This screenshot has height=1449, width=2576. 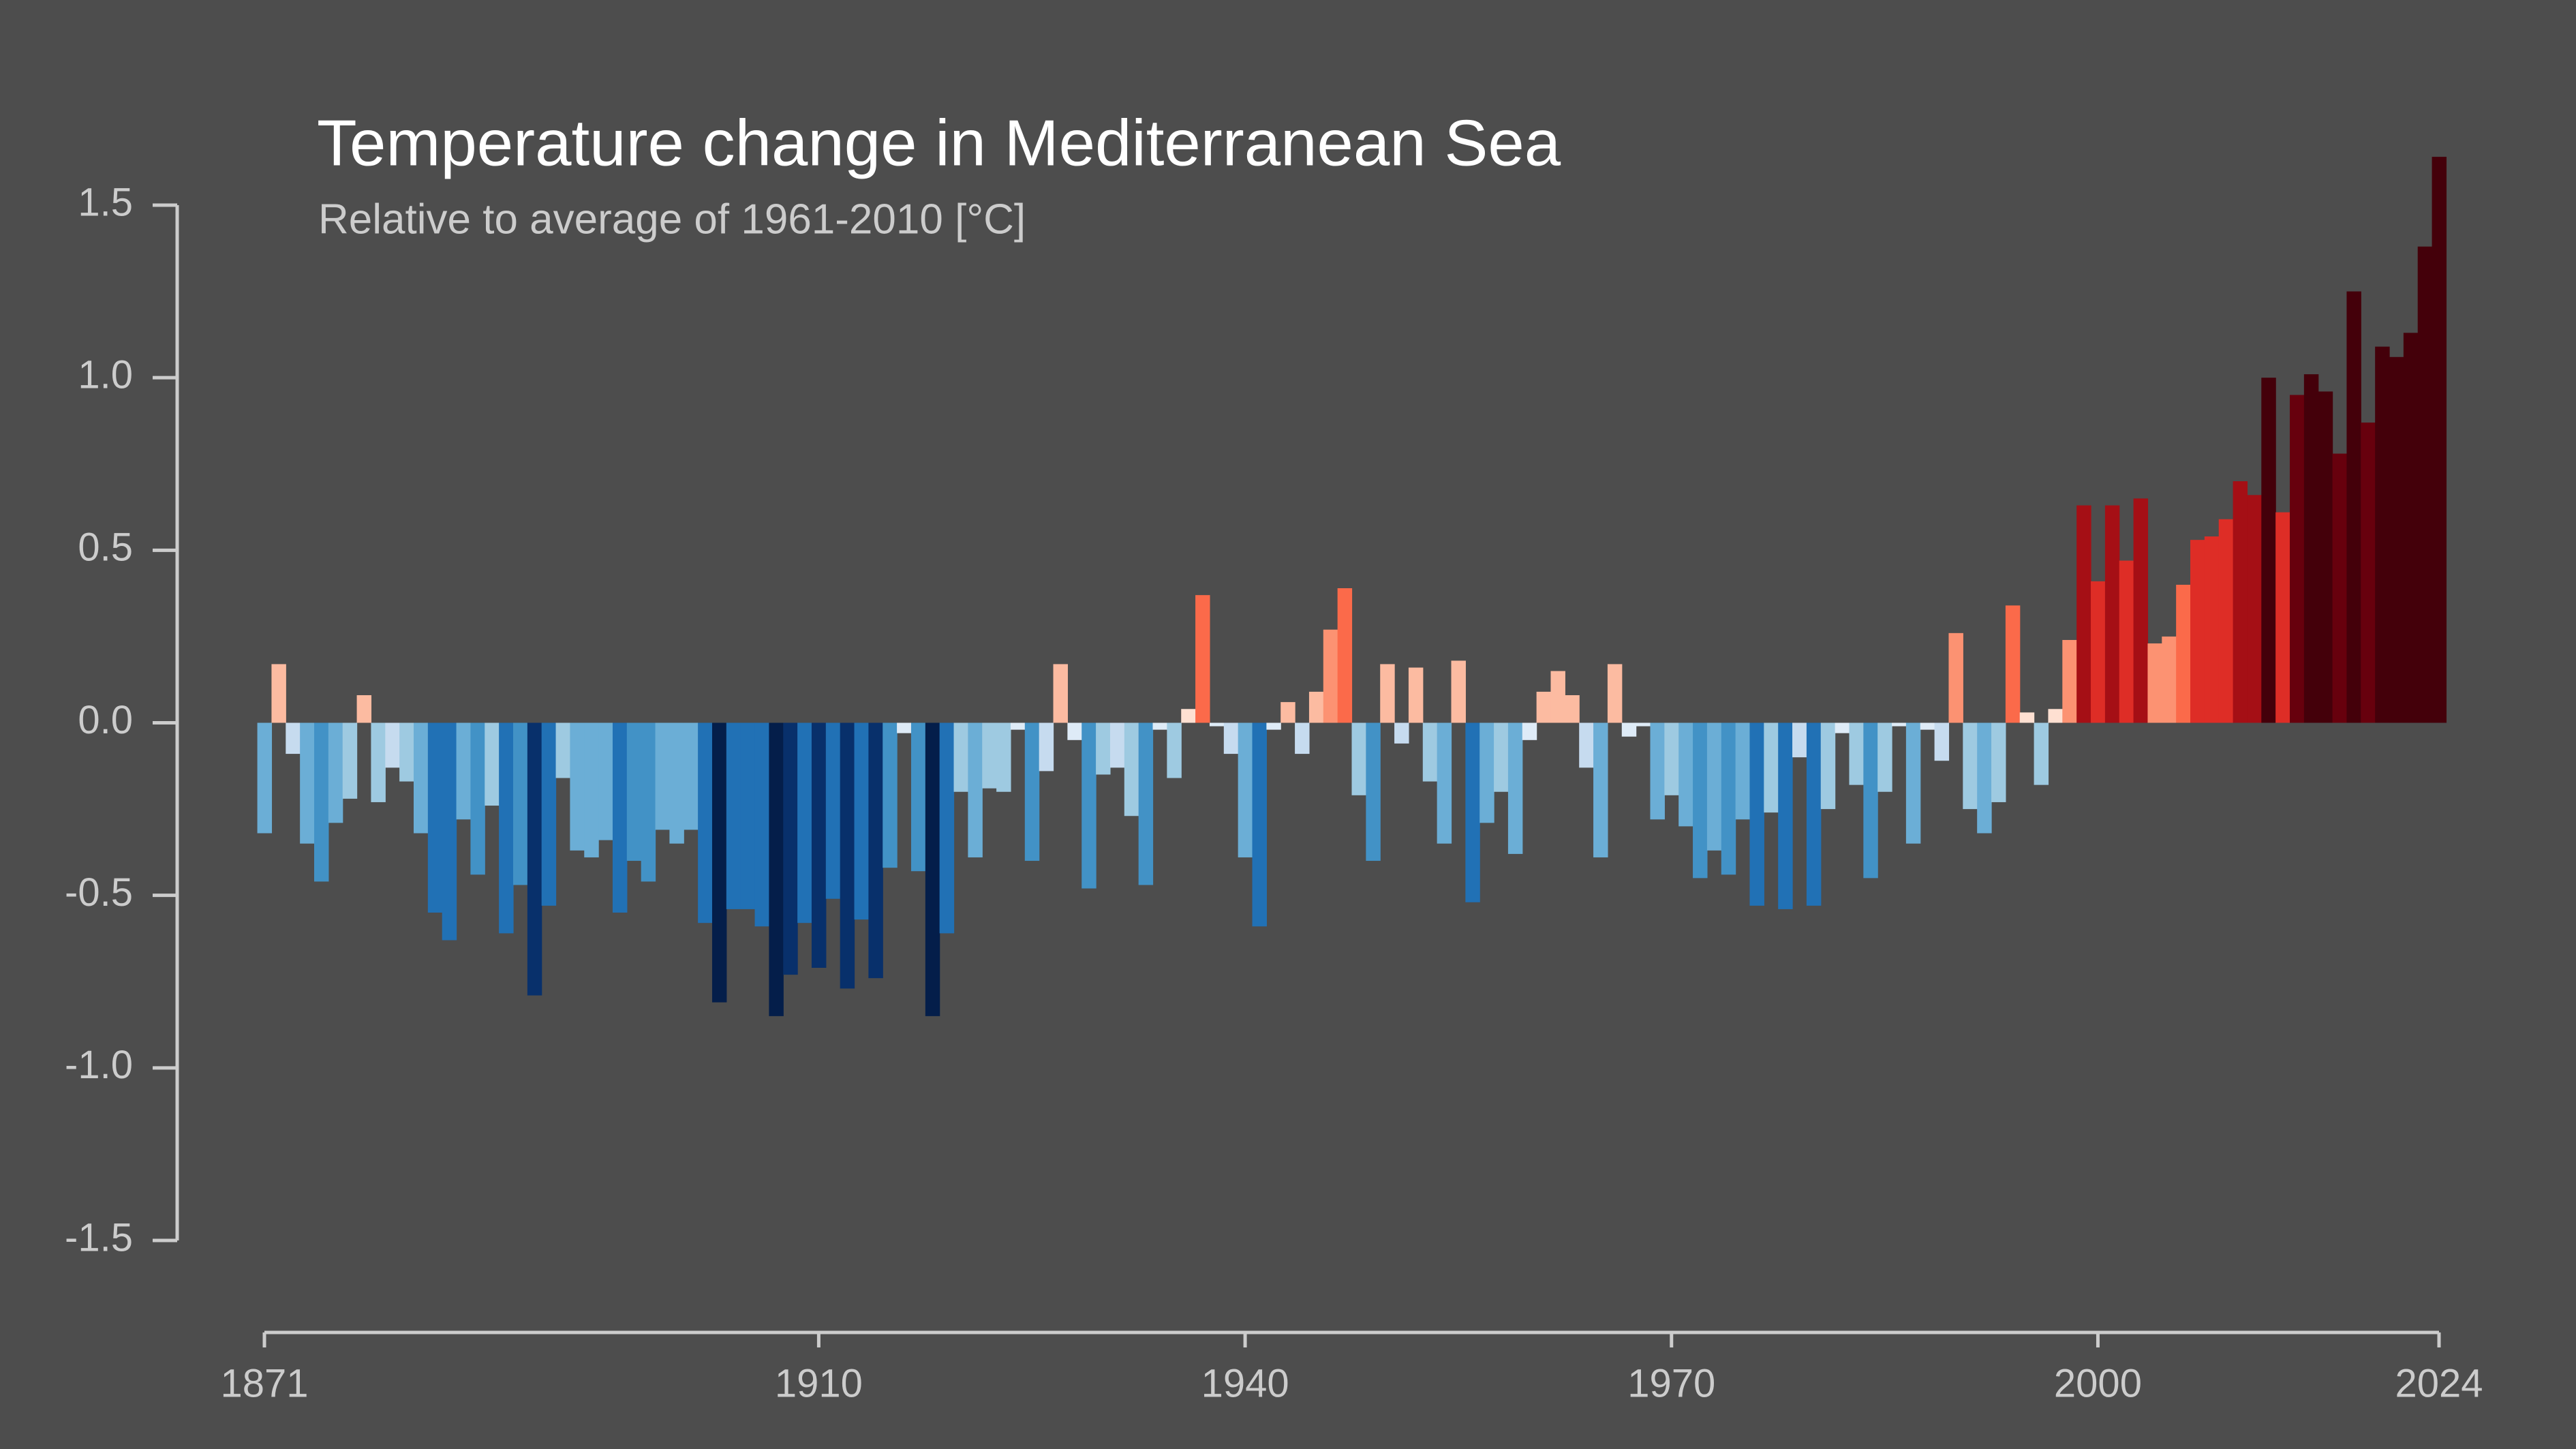 What do you see at coordinates (99, 1238) in the screenshot?
I see `y-tick-label: -1.5` at bounding box center [99, 1238].